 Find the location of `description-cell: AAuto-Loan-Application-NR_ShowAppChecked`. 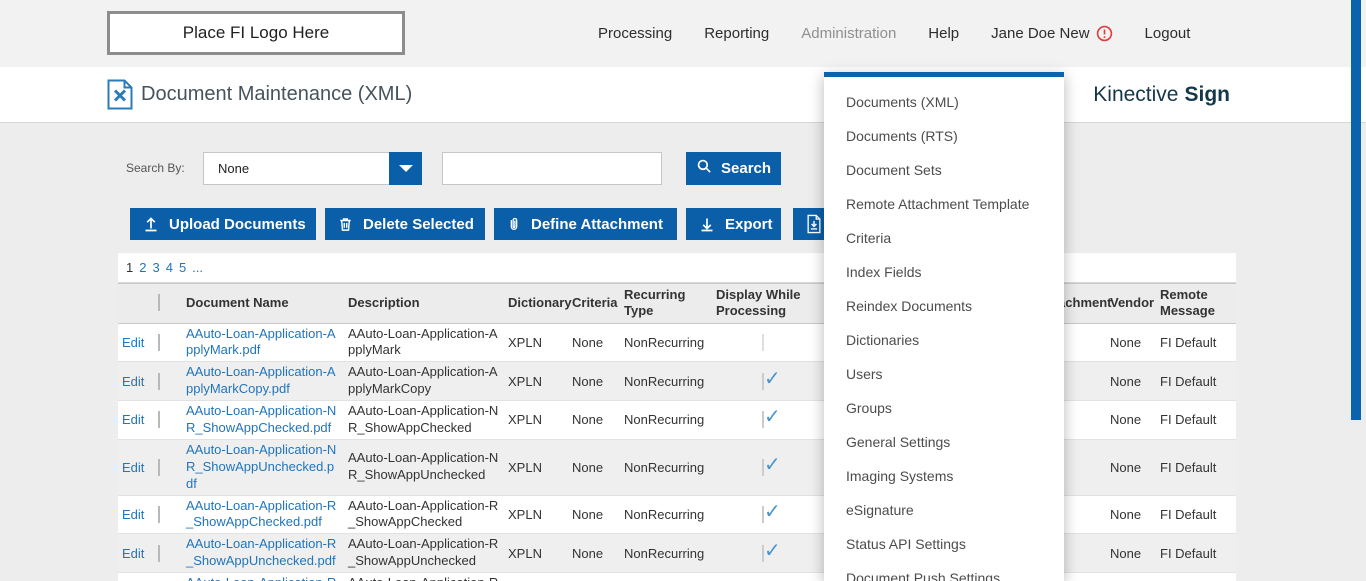

description-cell: AAuto-Loan-Application-NR_ShowAppChecked is located at coordinates (424, 420).